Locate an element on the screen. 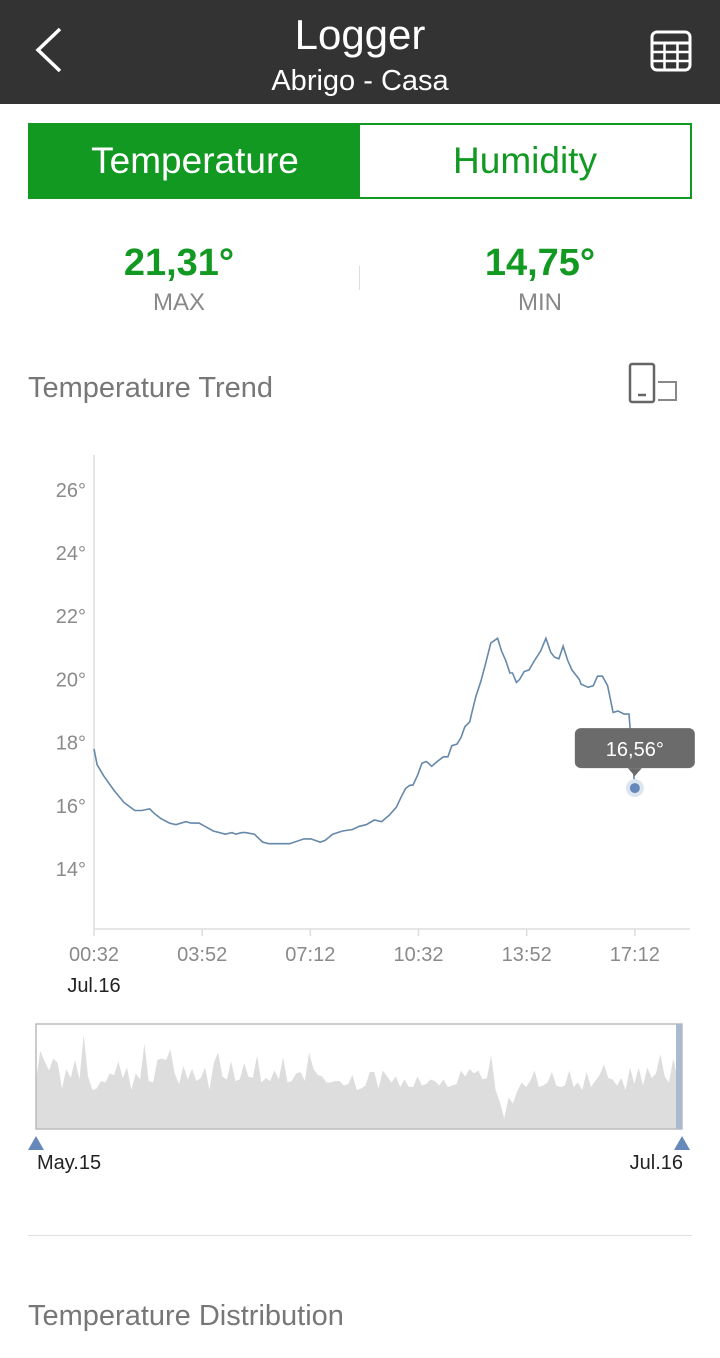 Image resolution: width=720 pixels, height=1358 pixels. x-tick-label: 13:52 is located at coordinates (527, 955).